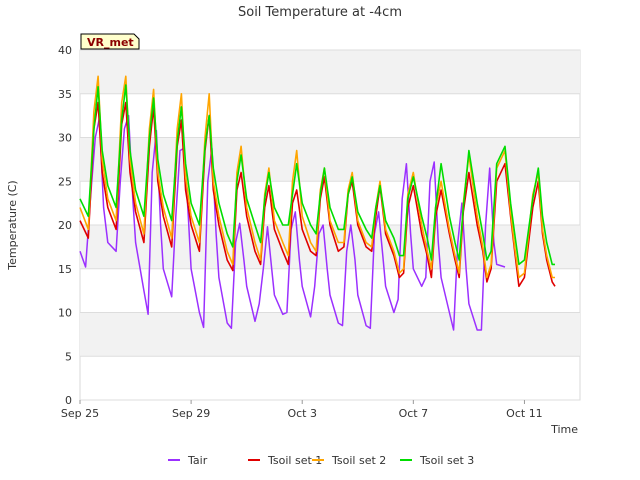 This screenshot has height=480, width=640. I want to click on y-tick-label: 10, so click(65, 313).